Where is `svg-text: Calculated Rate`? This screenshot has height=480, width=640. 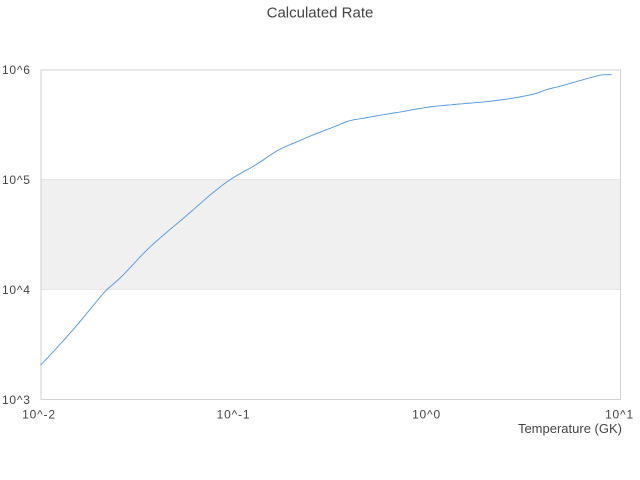 svg-text: Calculated Rate is located at coordinates (320, 13).